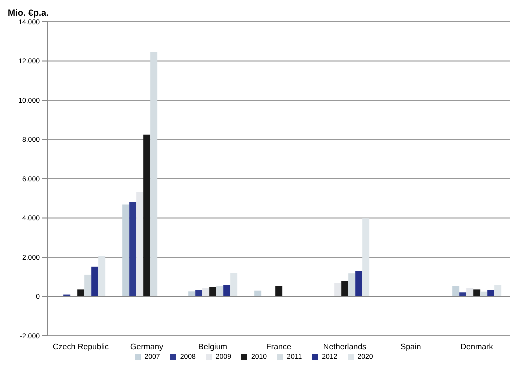  I want to click on x-tick-label: Czech Republic, so click(81, 347).